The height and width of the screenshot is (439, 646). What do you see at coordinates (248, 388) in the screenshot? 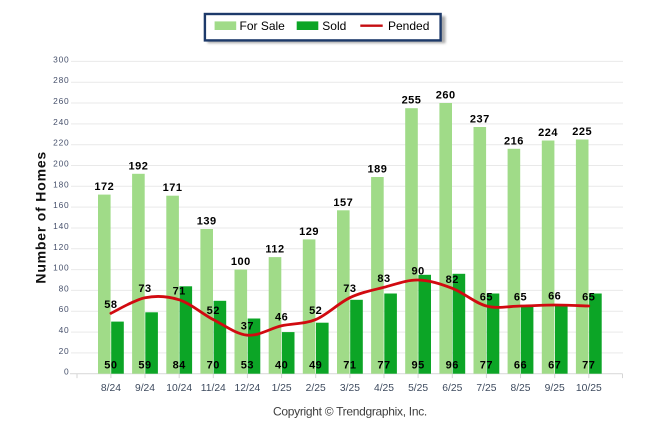
I see `svg-text: 12/24` at bounding box center [248, 388].